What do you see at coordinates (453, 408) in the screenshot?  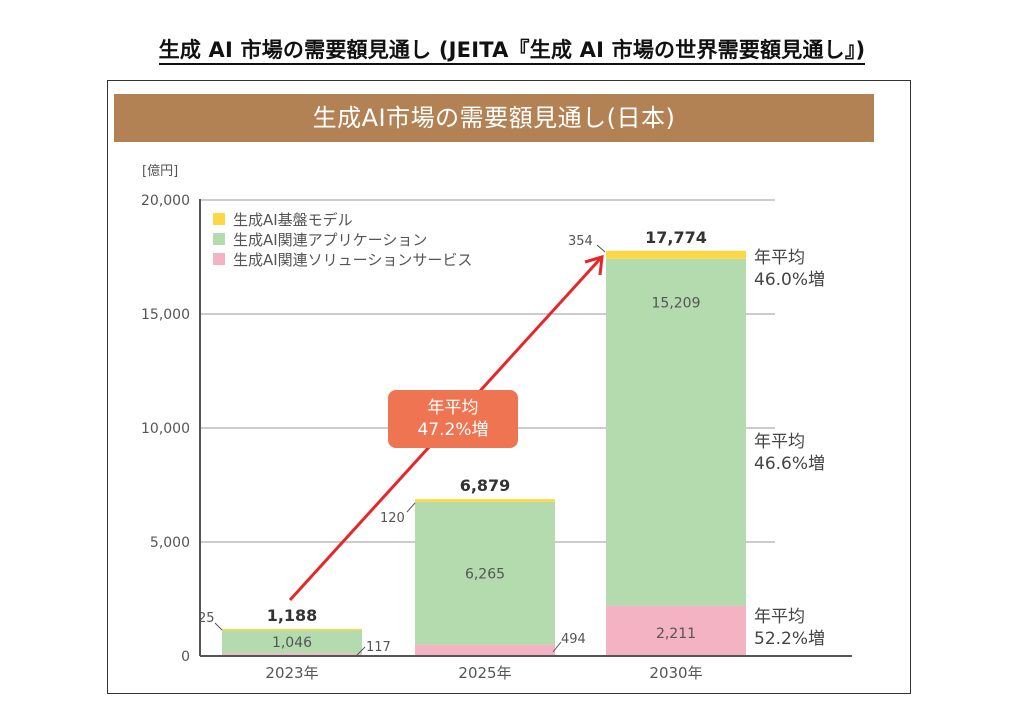 I see `overall-growth-line1: 年平均` at bounding box center [453, 408].